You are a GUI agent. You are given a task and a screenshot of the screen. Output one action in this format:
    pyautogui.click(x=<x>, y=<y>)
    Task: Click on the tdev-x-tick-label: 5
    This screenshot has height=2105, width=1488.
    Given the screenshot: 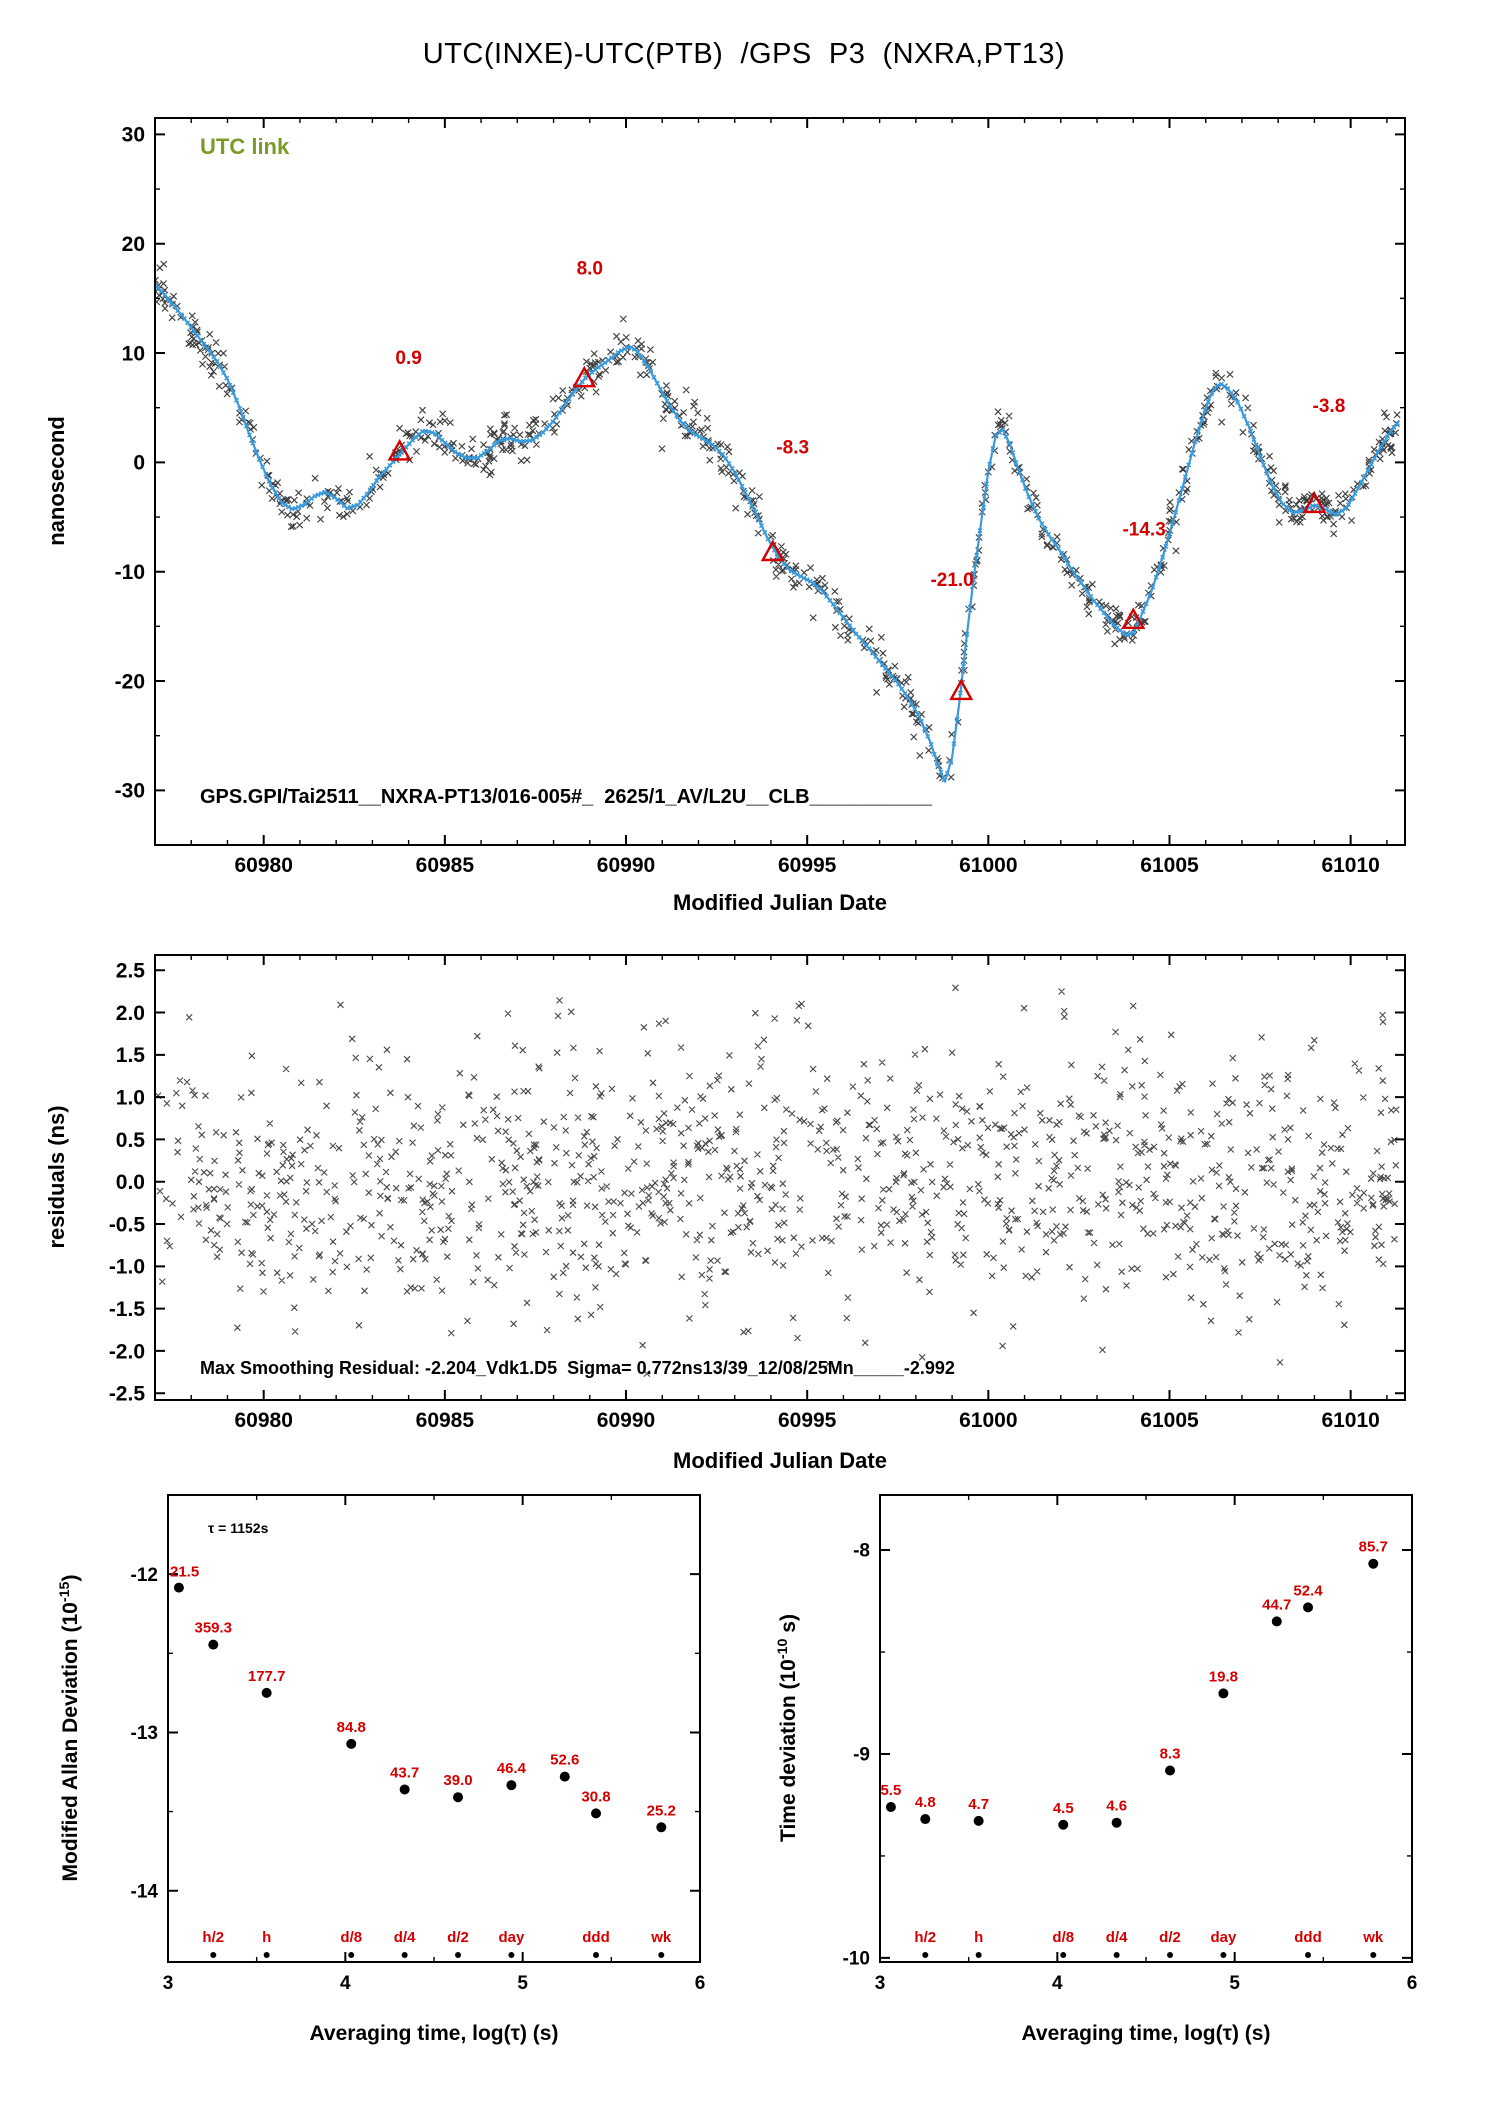 What is the action you would take?
    pyautogui.click(x=1234, y=1983)
    